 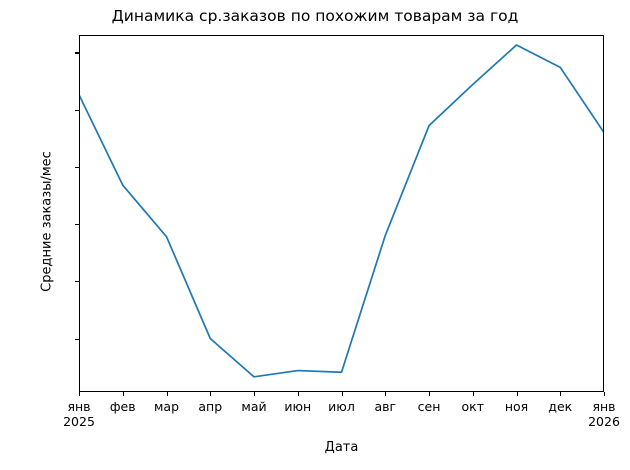 I want to click on x-tick-month: окт, so click(x=472, y=406).